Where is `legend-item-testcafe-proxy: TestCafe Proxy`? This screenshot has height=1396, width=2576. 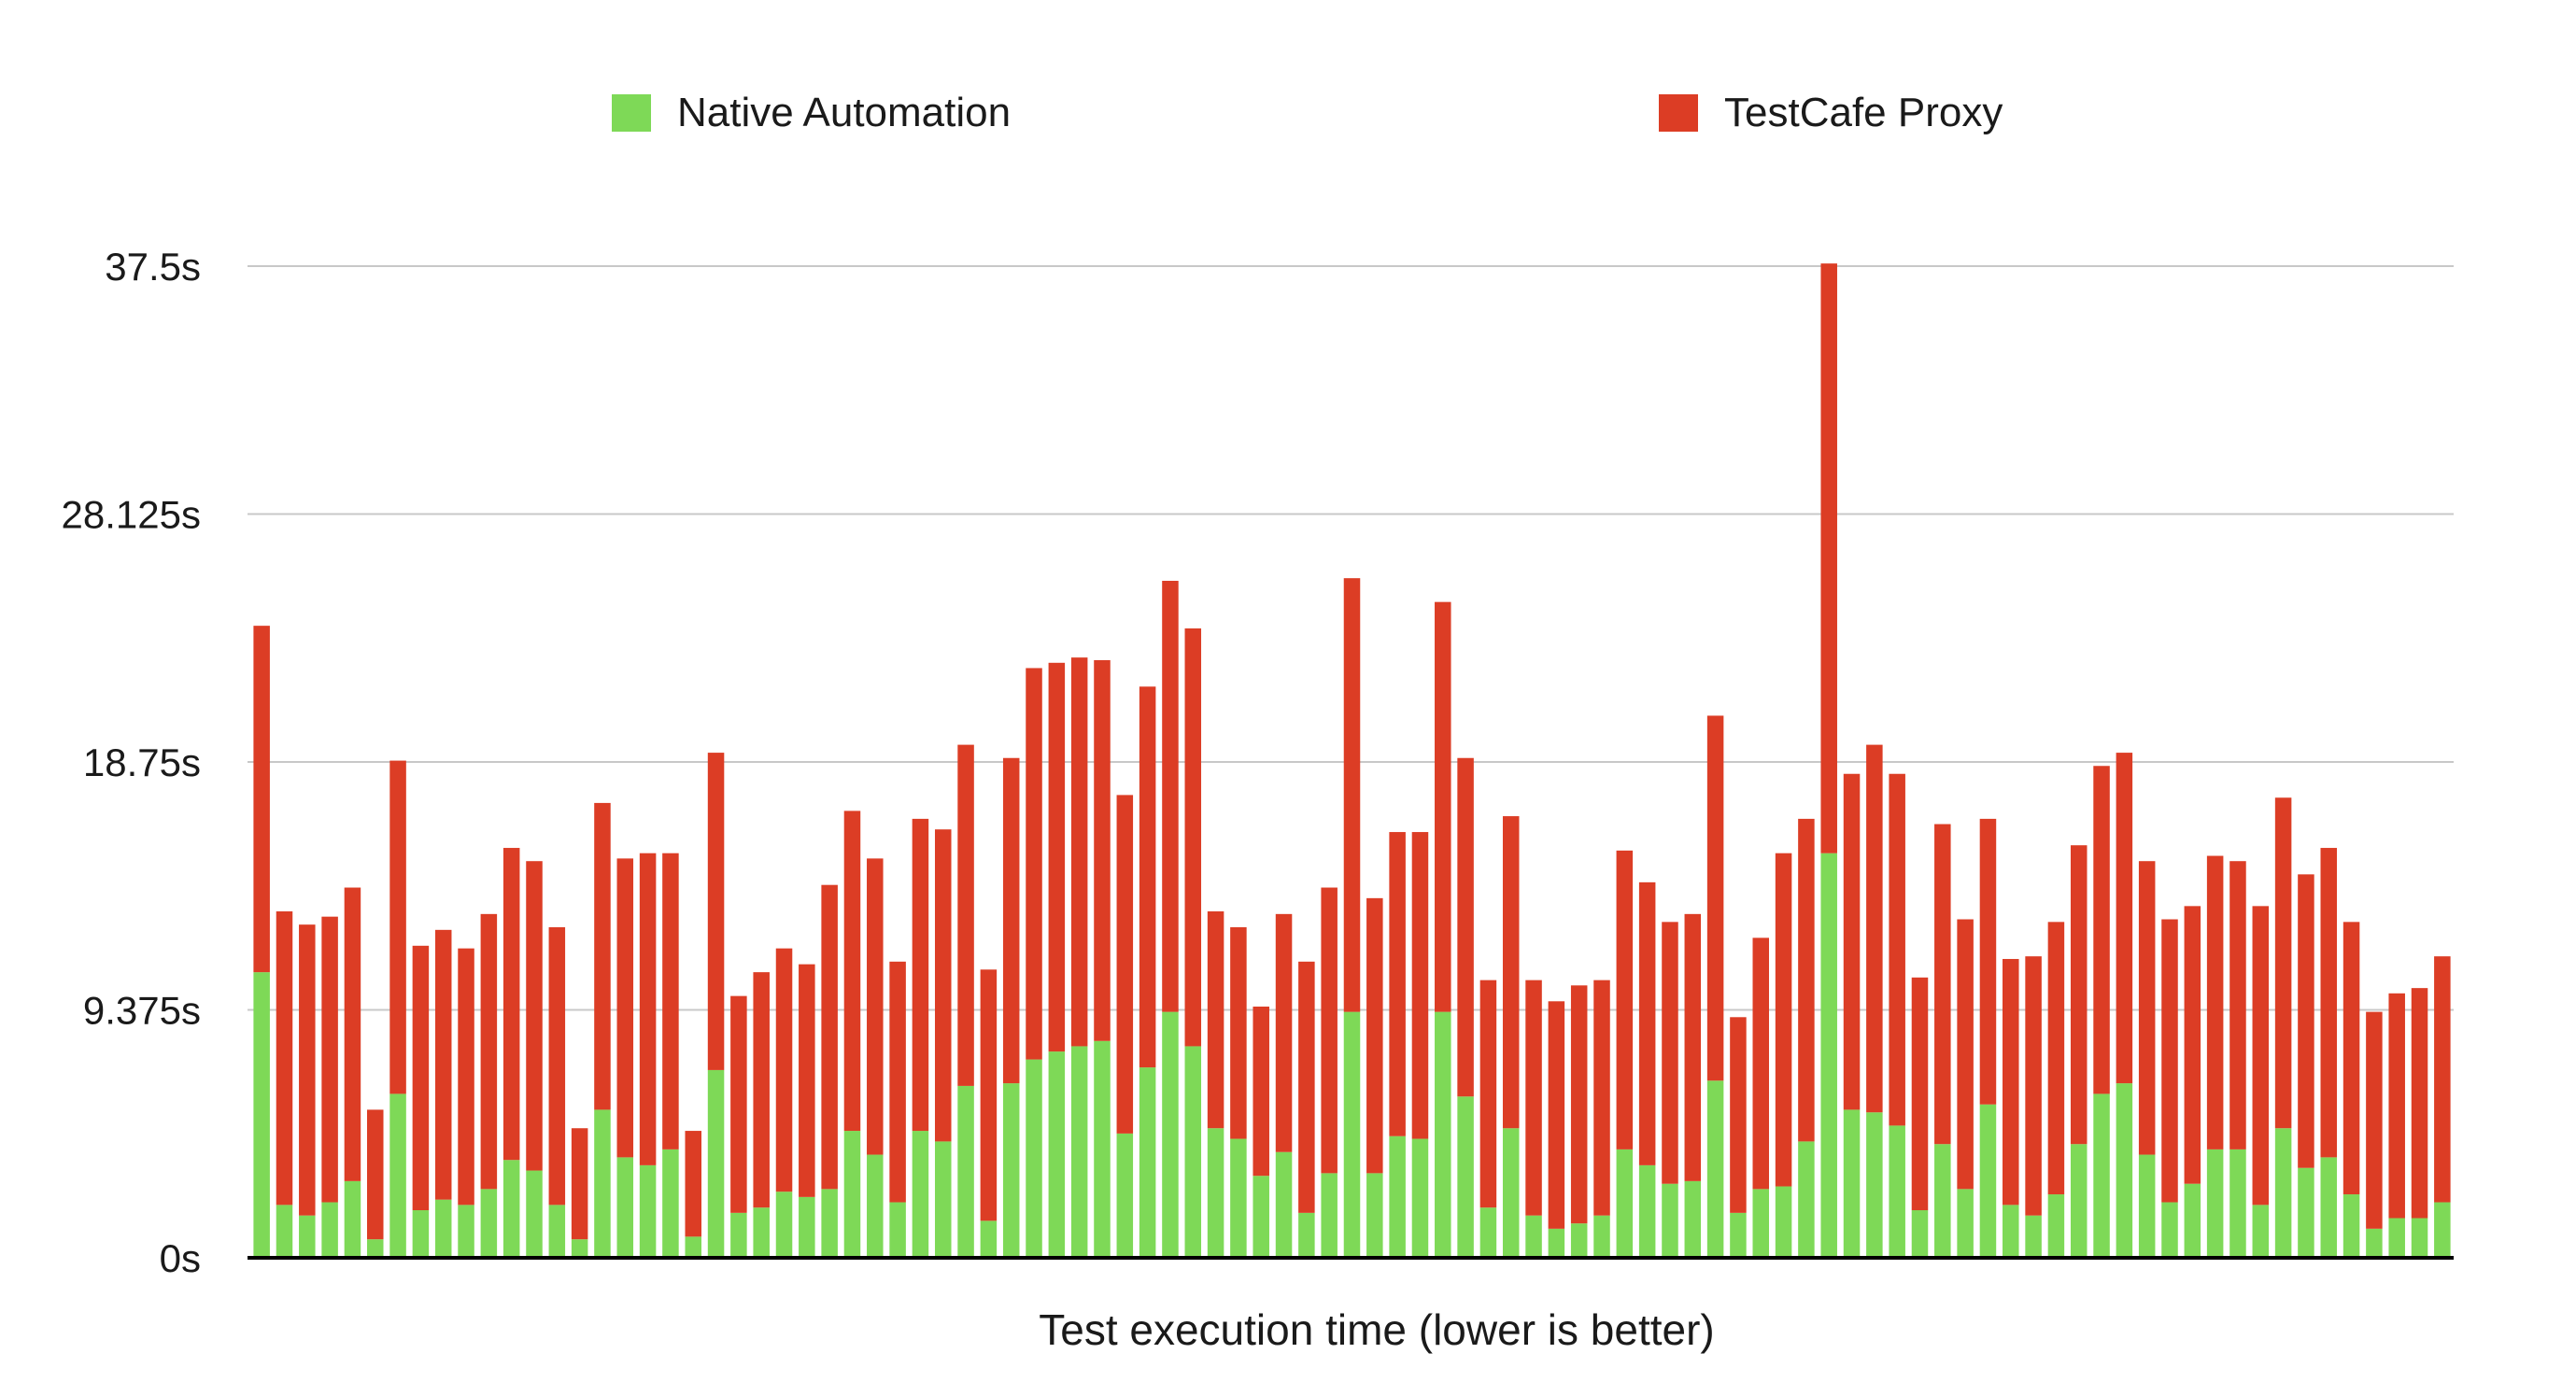 legend-item-testcafe-proxy: TestCafe Proxy is located at coordinates (1831, 112).